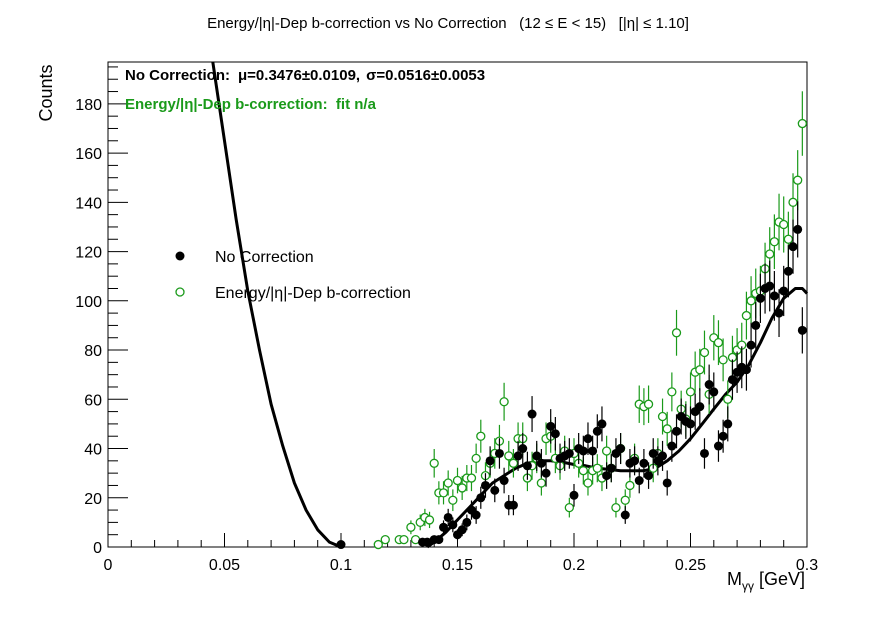  What do you see at coordinates (88, 302) in the screenshot?
I see `y-tick-label: 100` at bounding box center [88, 302].